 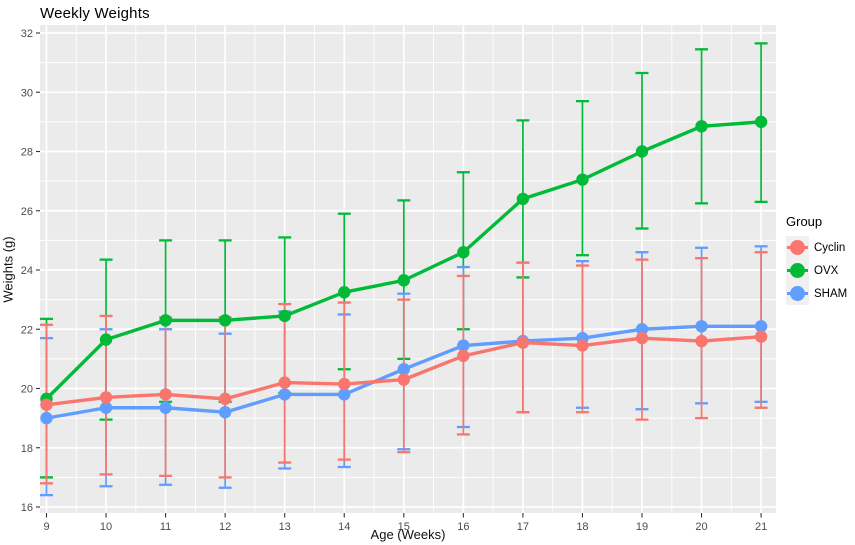 I want to click on x-axis-title: Age (Weeks), so click(x=408, y=534).